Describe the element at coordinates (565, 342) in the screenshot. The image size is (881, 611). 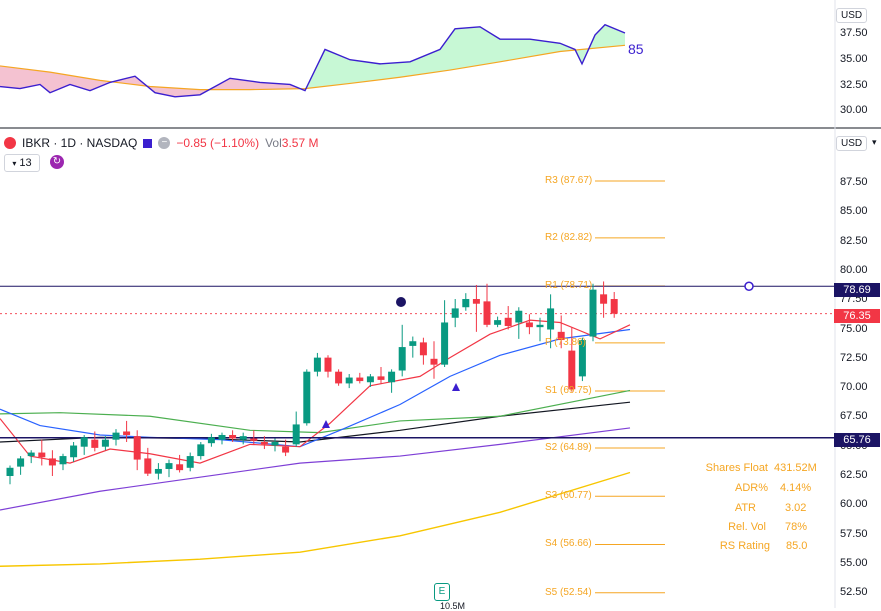
I see `pivot-label: P (73.86)` at that location.